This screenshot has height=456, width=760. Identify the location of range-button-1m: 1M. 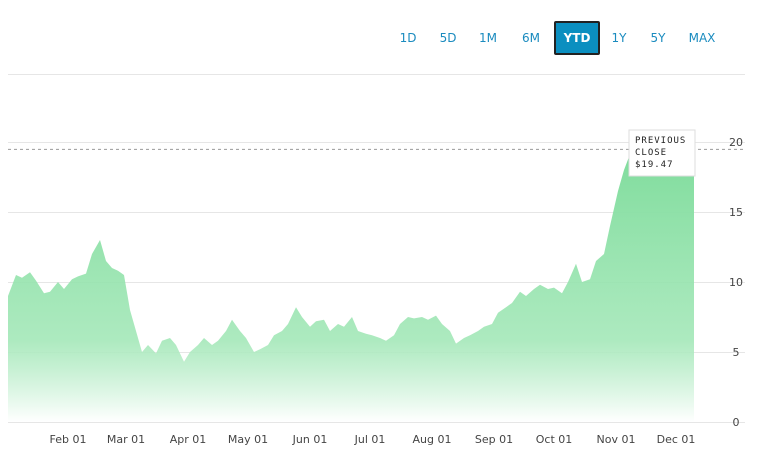
(488, 38).